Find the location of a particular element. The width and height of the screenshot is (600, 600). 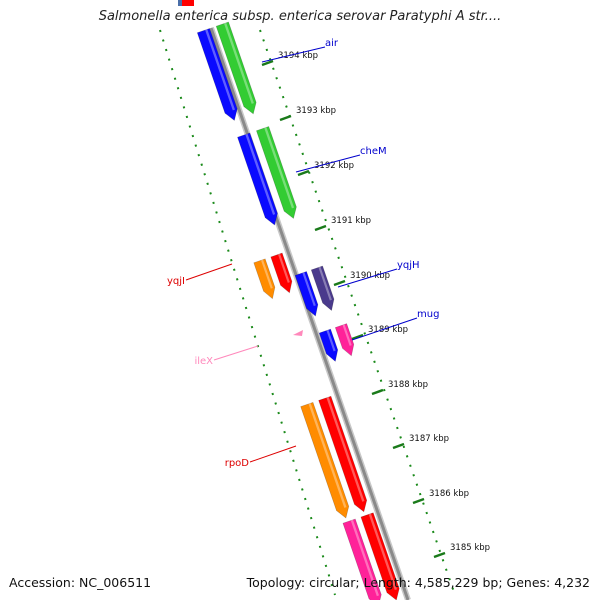

gene-label-ilex: ileX is located at coordinates (203, 361).